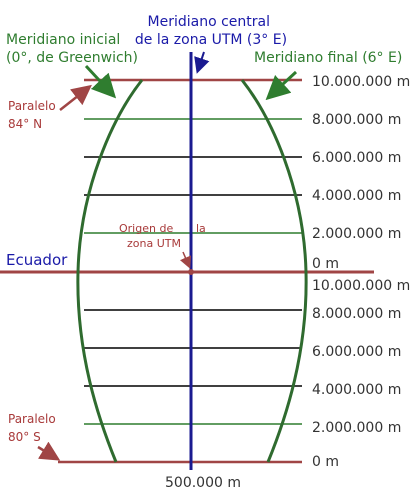 The image size is (420, 495). What do you see at coordinates (356, 314) in the screenshot?
I see `northing-south-label: 8.000.000 m` at bounding box center [356, 314].